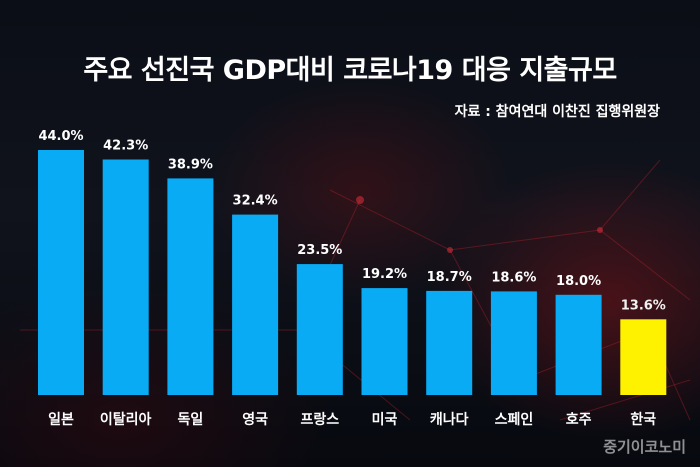 The width and height of the screenshot is (700, 467). I want to click on category-label-1: 이탈리아, so click(126, 419).